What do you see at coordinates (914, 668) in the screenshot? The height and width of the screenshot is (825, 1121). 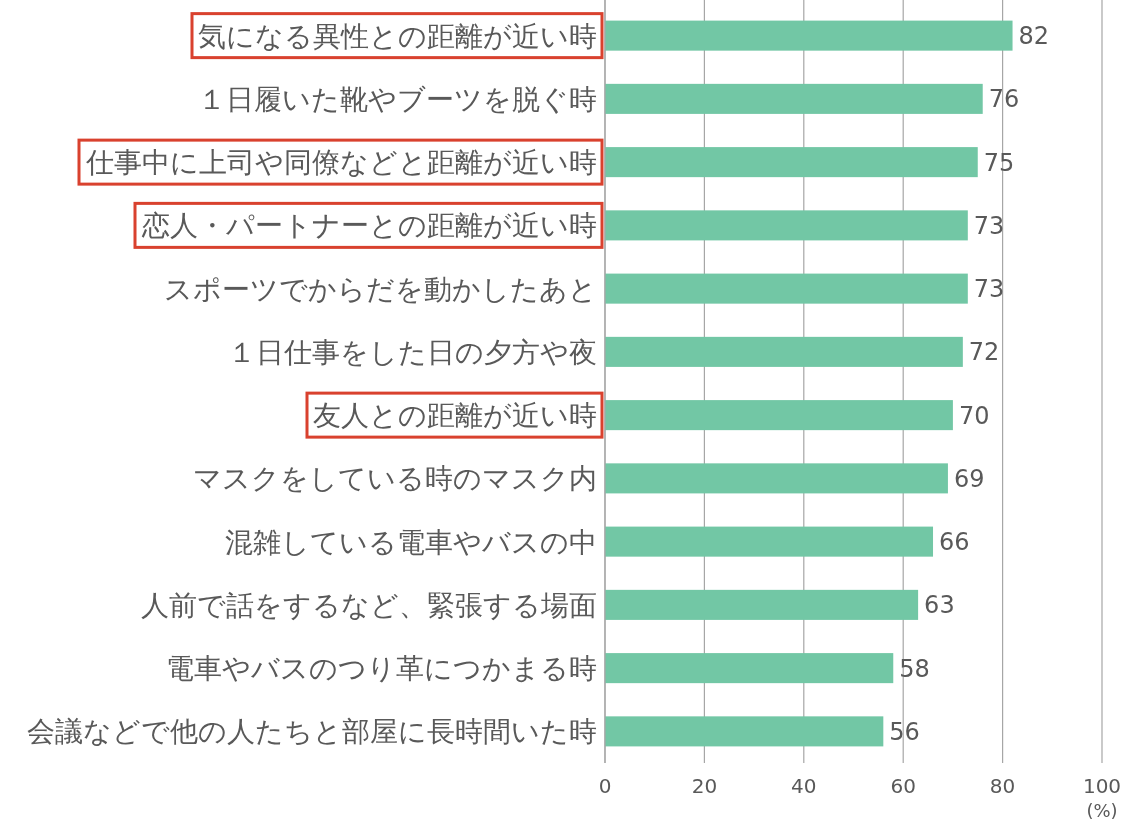 I see `data-label: 58` at bounding box center [914, 668].